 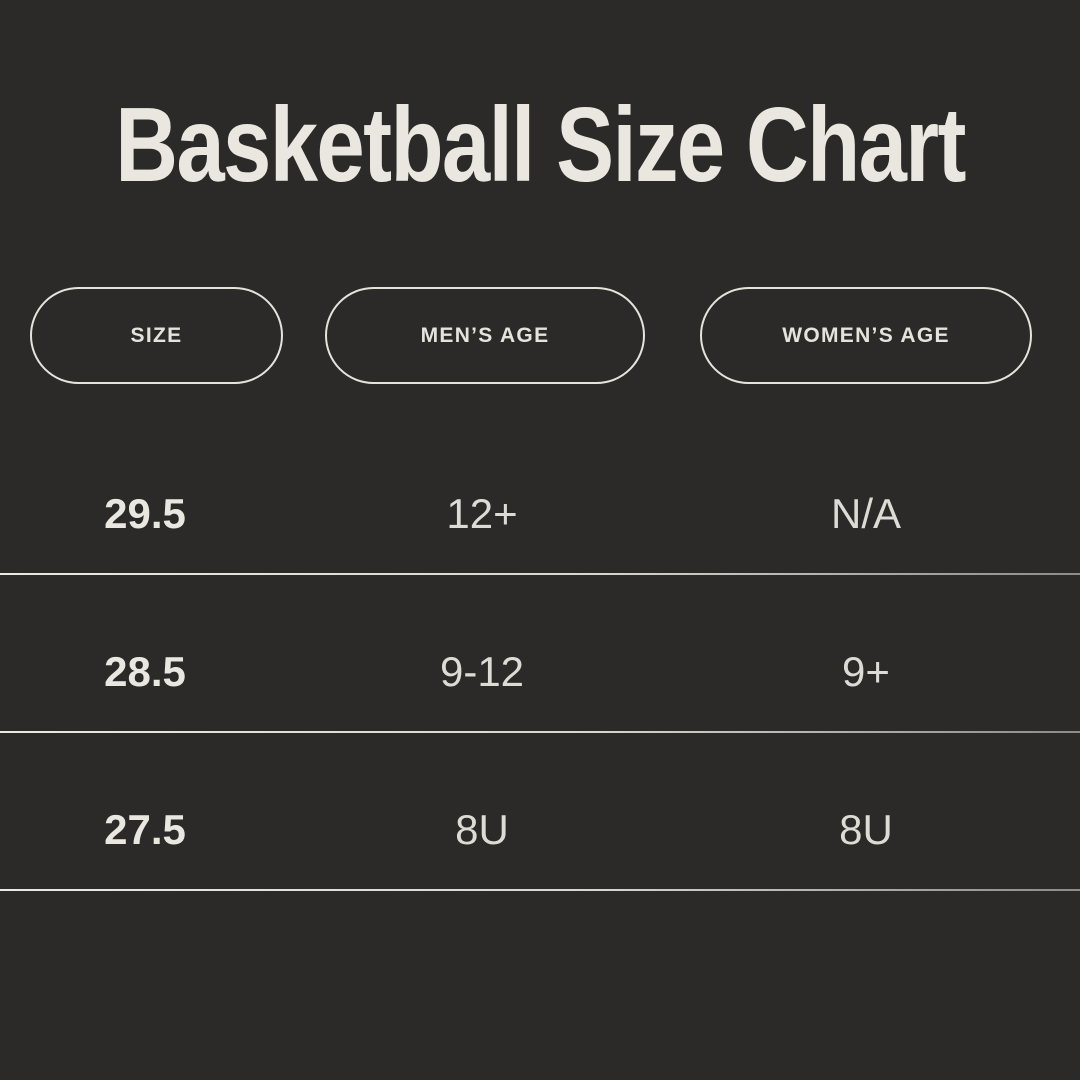 I want to click on column-header-size-label: SIZE, so click(x=156, y=335).